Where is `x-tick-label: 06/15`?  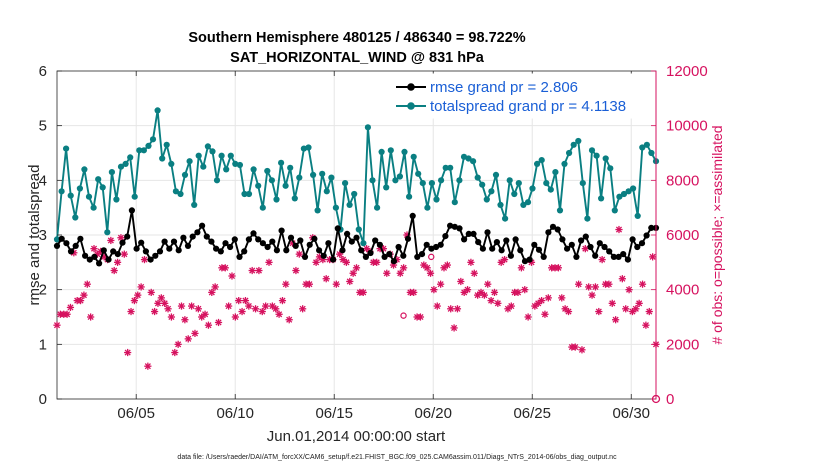 x-tick-label: 06/15 is located at coordinates (334, 413).